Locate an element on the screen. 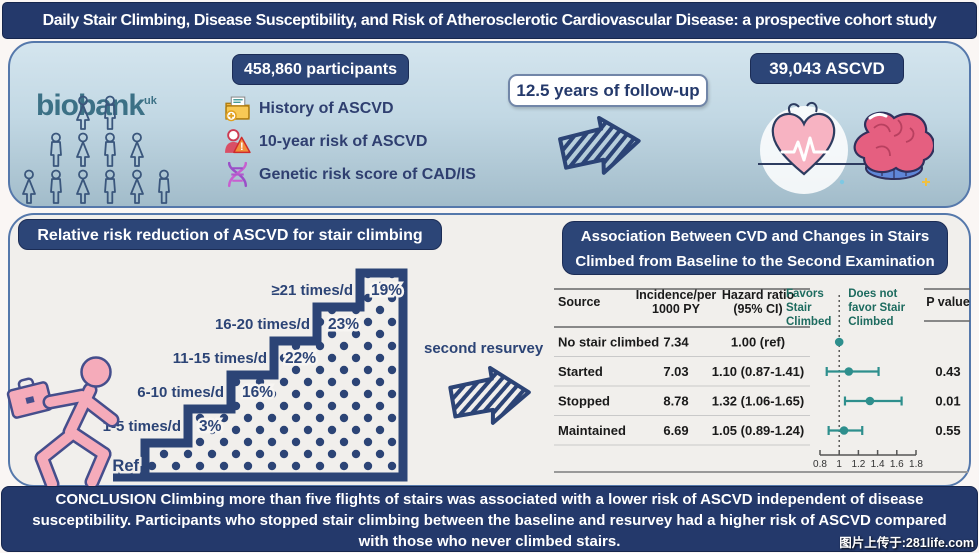  table-cell-incidence: 8.78 is located at coordinates (675, 401).